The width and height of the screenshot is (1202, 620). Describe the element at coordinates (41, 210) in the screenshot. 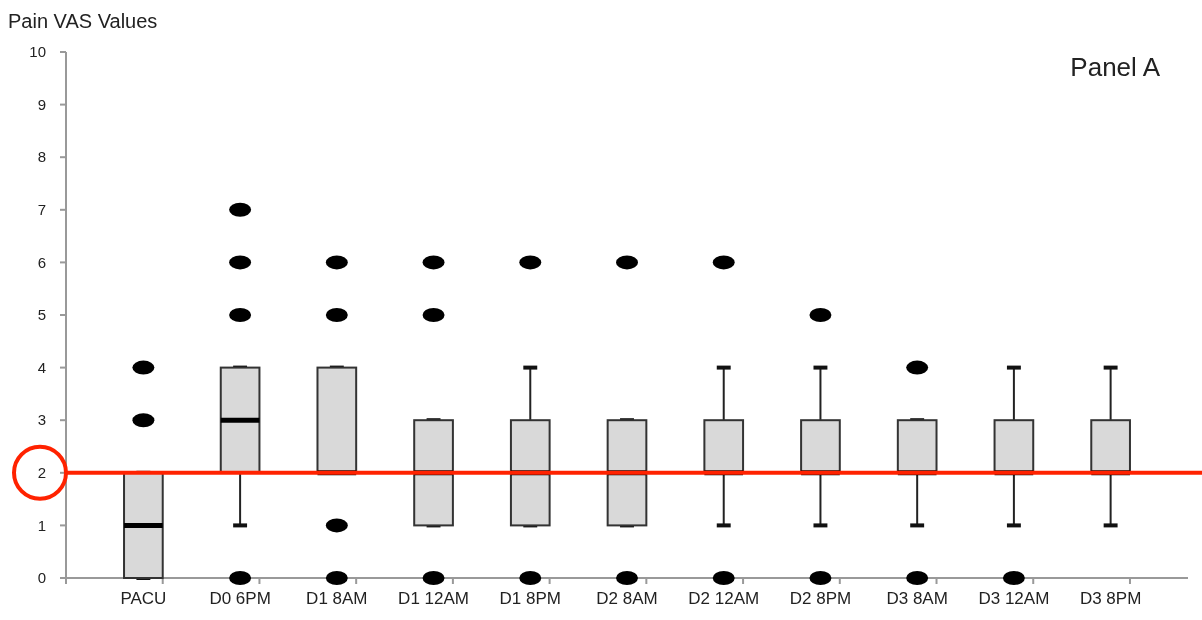

I see `y-tick-label: 7` at that location.